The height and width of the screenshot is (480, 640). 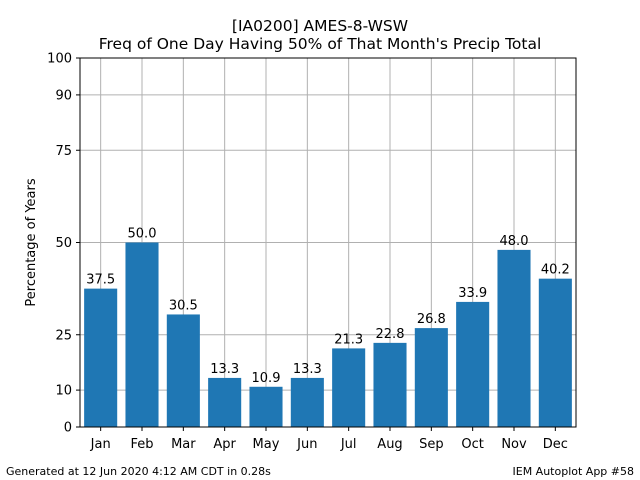 I want to click on y-tick-label: 25, so click(x=63, y=335).